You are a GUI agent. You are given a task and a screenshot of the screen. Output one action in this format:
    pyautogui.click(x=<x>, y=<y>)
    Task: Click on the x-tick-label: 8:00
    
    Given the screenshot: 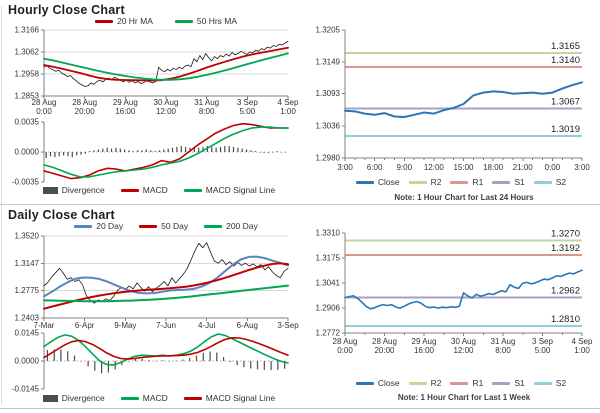 What is the action you would take?
    pyautogui.click(x=503, y=350)
    